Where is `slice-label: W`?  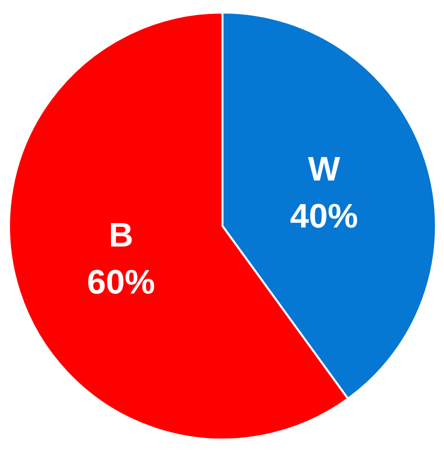 slice-label: W is located at coordinates (324, 169).